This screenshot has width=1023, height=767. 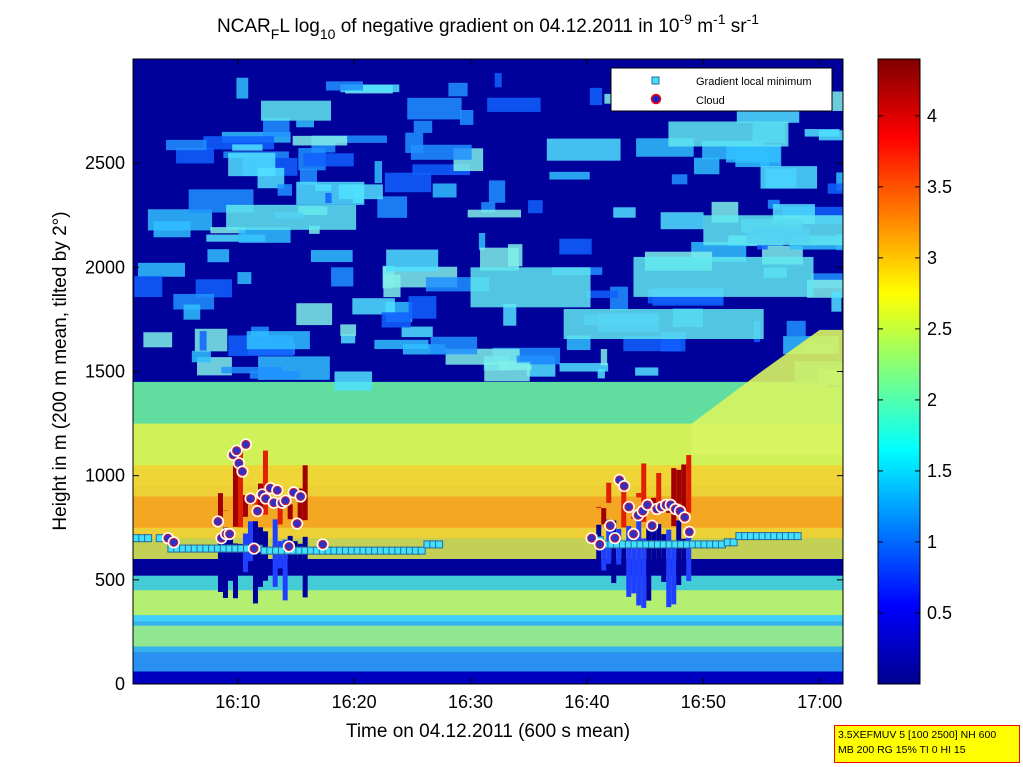 What do you see at coordinates (488, 731) in the screenshot?
I see `x-axis-label: Time on 04.12.2011 (600 s mean)` at bounding box center [488, 731].